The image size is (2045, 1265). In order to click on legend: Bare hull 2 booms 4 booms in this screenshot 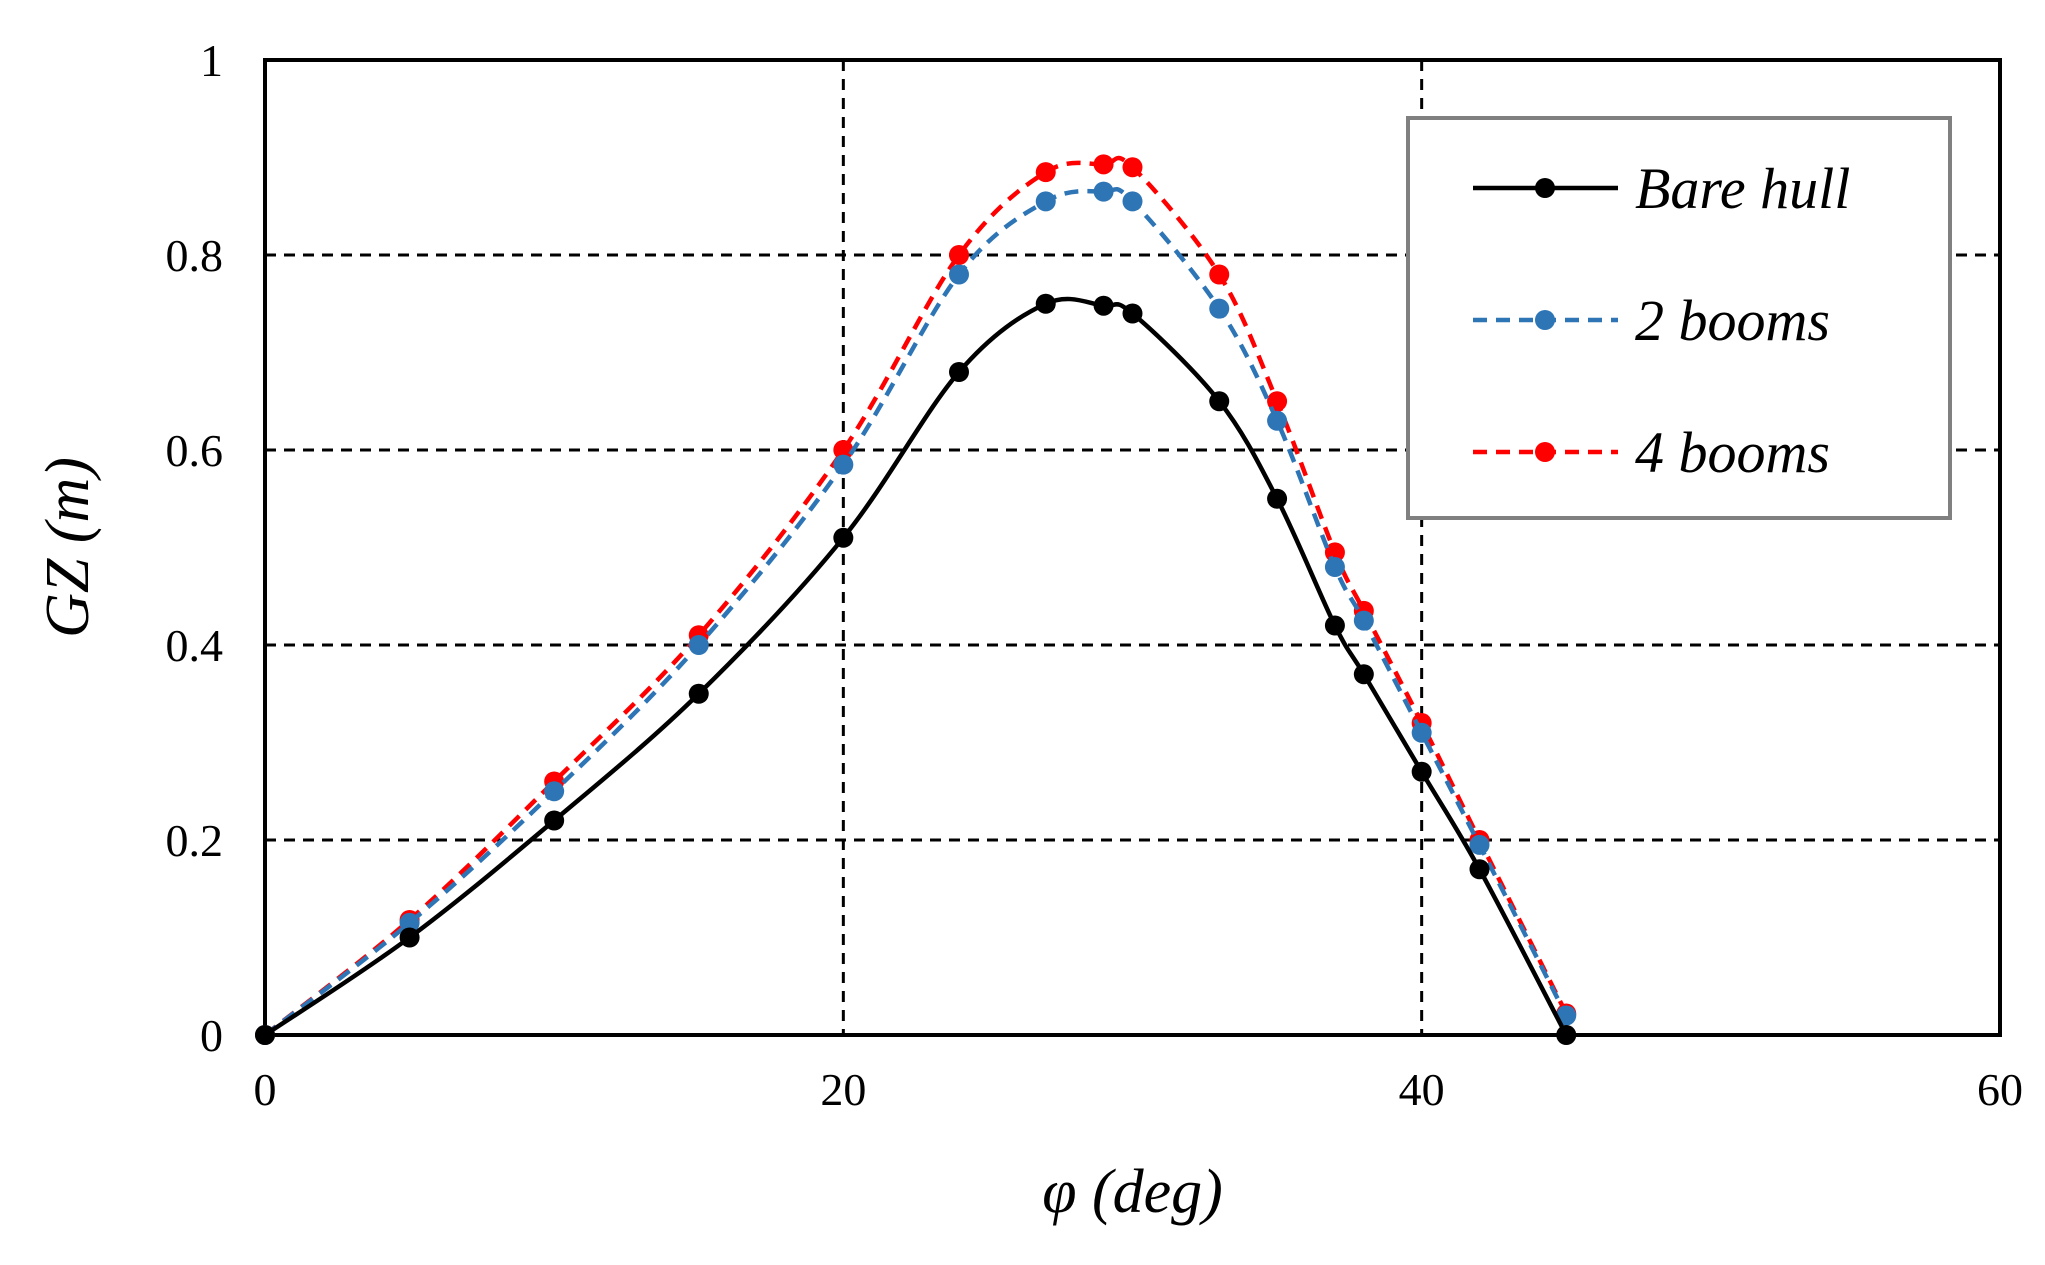, I will do `click(1679, 318)`.